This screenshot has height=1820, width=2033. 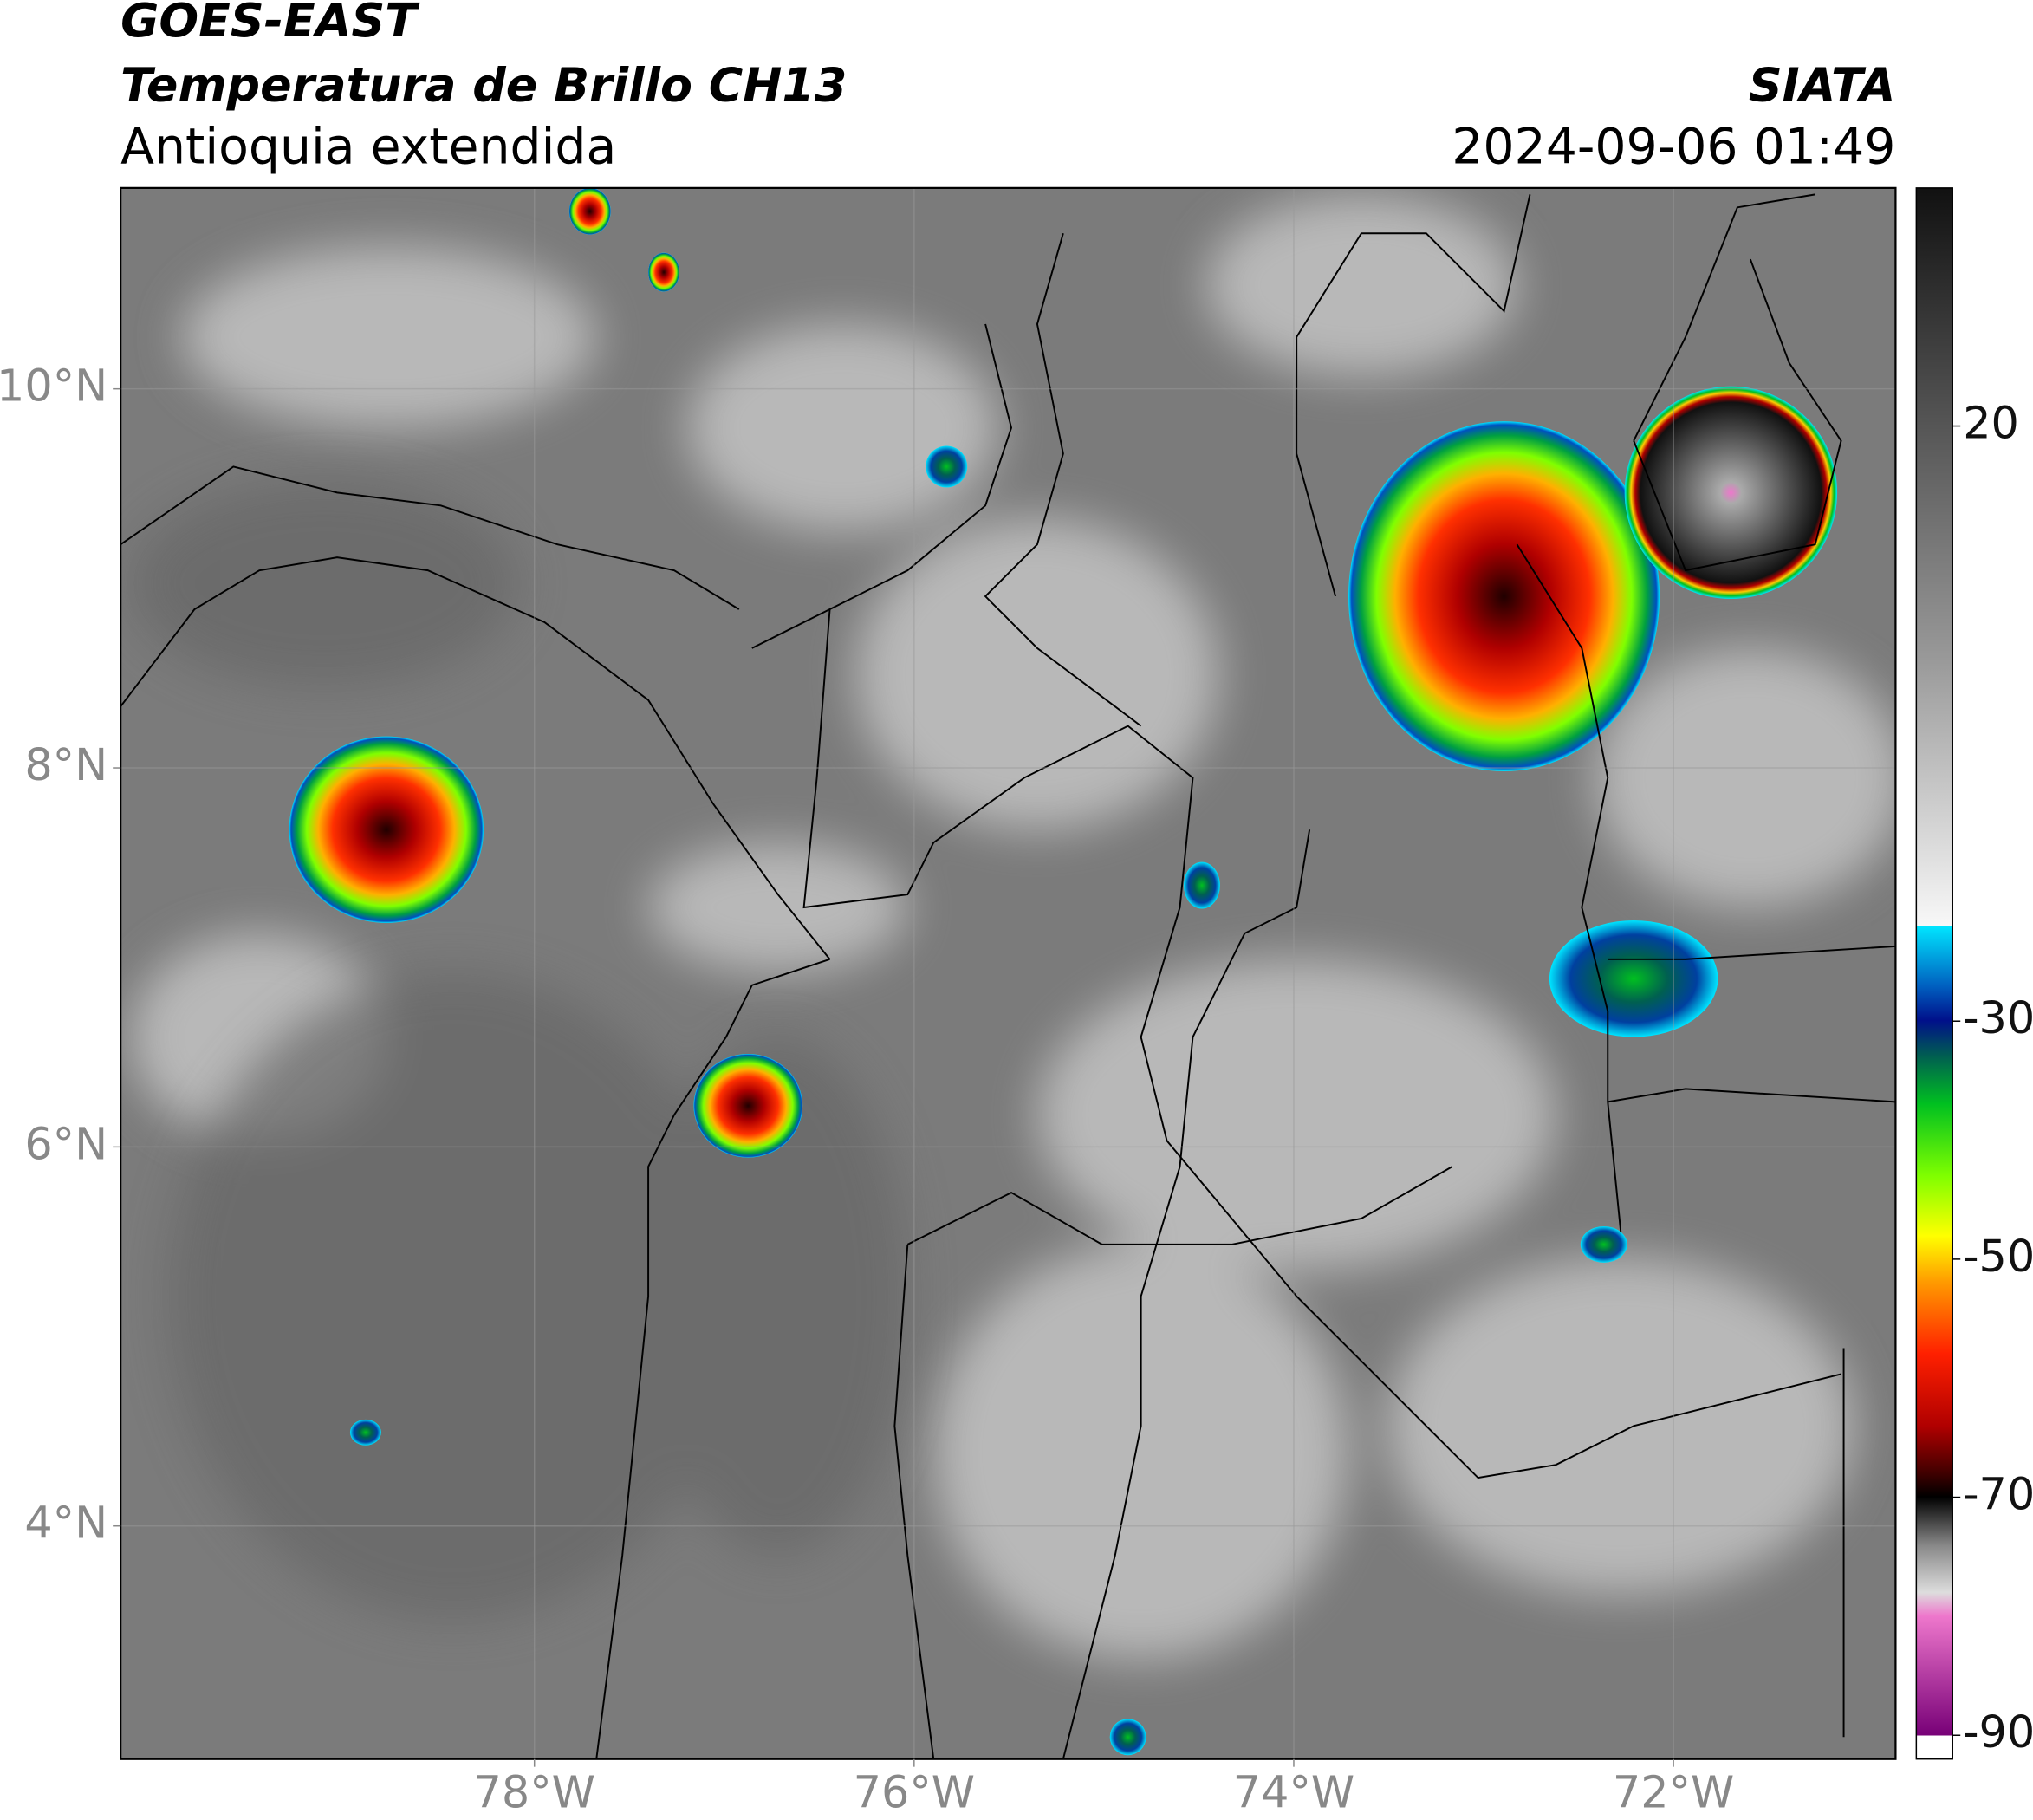 I want to click on y-tick-label: 6°N, so click(x=65, y=1143).